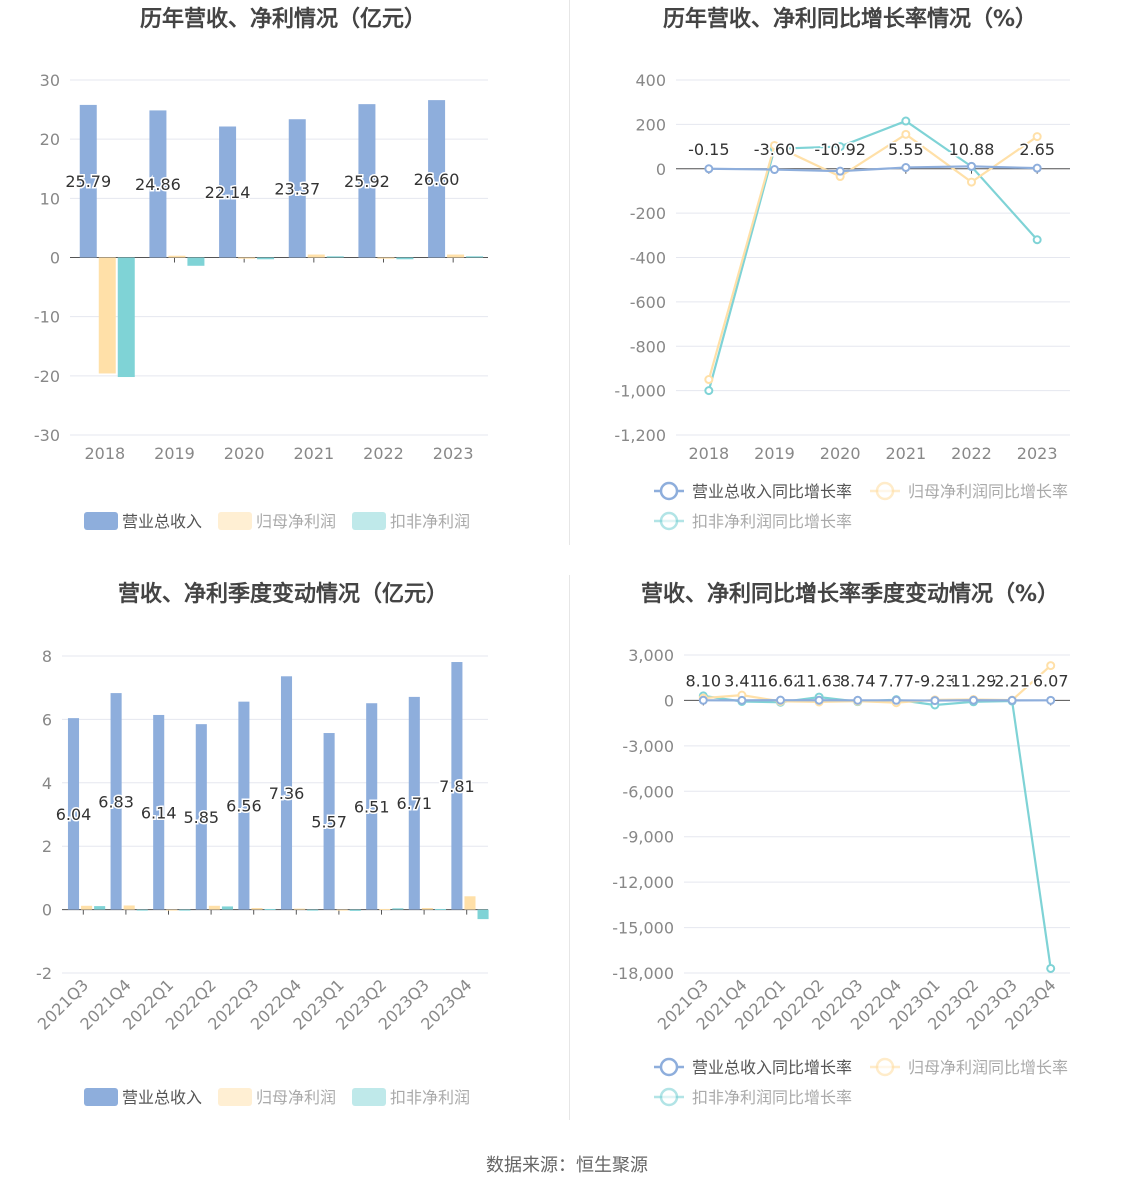 The height and width of the screenshot is (1188, 1134). What do you see at coordinates (819, 680) in the screenshot?
I see `data-label: 11.63` at bounding box center [819, 680].